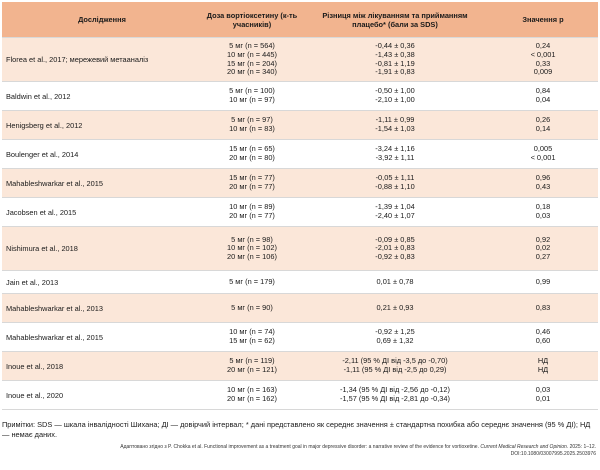  What do you see at coordinates (543, 149) in the screenshot?
I see `pvalue-line: 0,005` at bounding box center [543, 149].